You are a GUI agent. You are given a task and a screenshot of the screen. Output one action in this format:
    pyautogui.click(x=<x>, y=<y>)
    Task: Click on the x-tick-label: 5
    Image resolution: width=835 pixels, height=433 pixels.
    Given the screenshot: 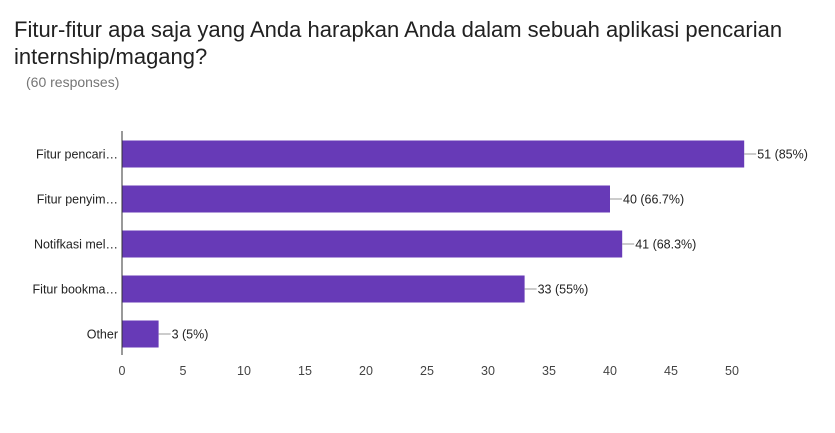 What is the action you would take?
    pyautogui.click(x=183, y=371)
    